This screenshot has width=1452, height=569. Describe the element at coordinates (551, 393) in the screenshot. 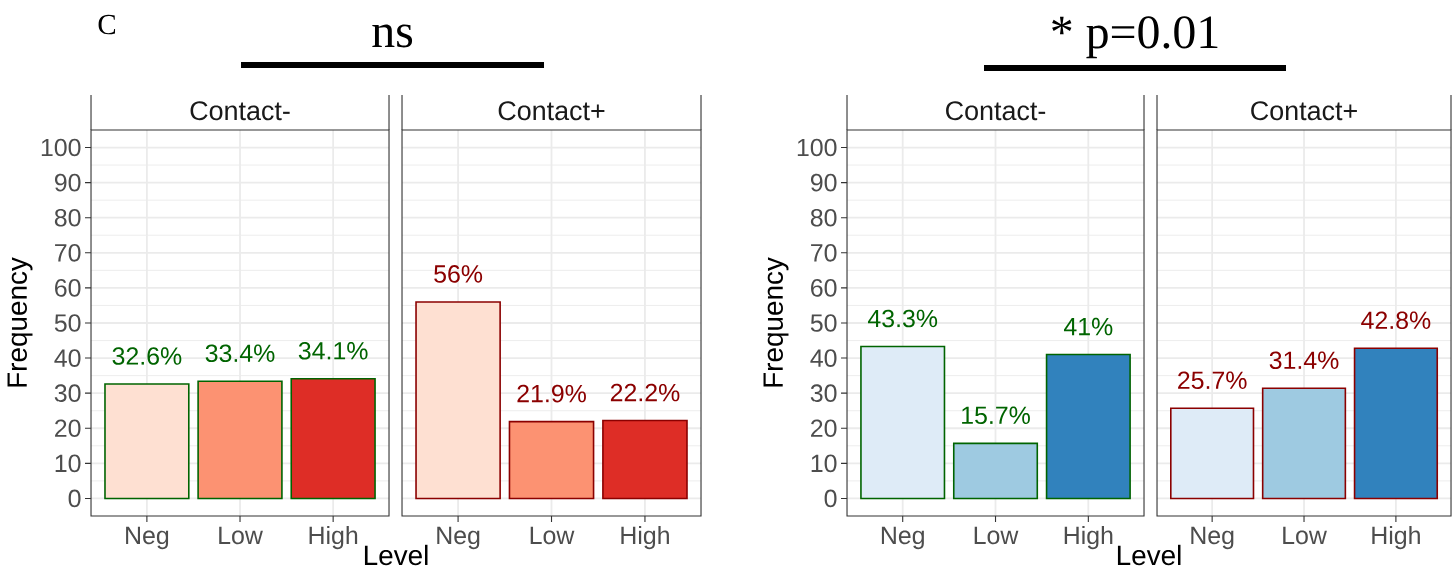

I see `data-label: 21.9%` at that location.